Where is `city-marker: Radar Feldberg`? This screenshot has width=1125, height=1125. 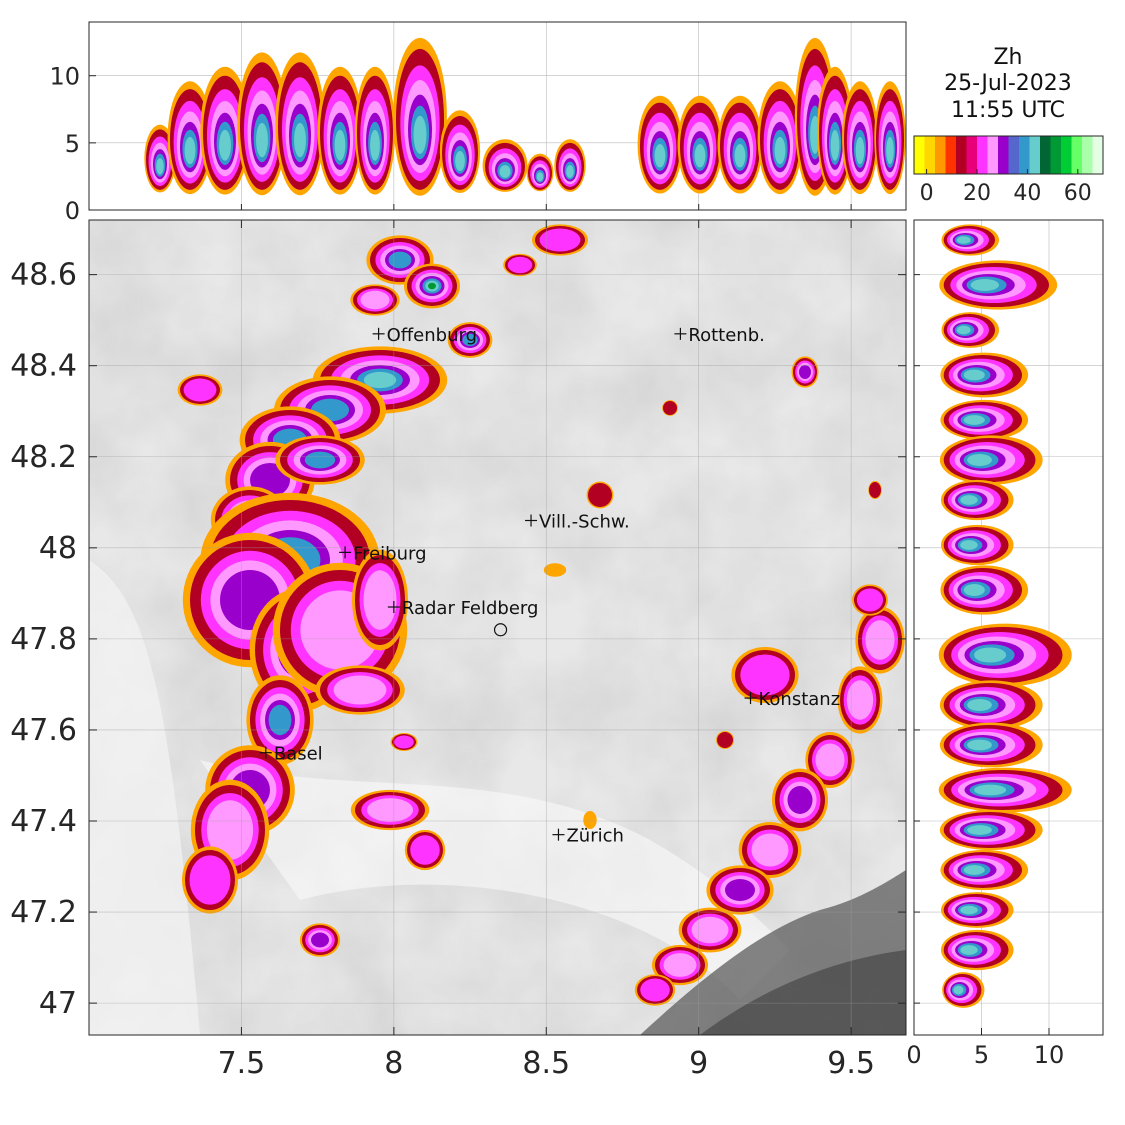
city-marker: Radar Feldberg is located at coordinates (463, 608).